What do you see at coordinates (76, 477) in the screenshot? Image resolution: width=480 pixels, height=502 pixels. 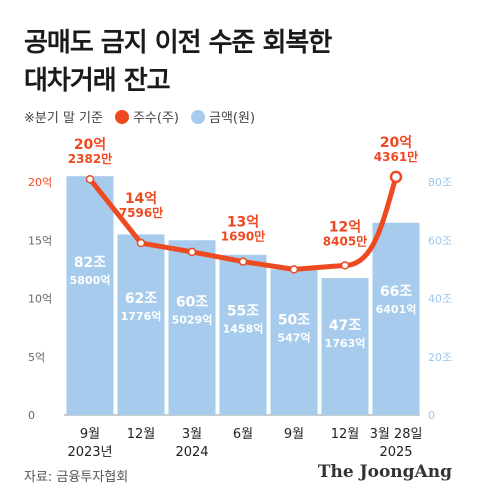 I see `source-note: 자료: 금융투자협회` at bounding box center [76, 477].